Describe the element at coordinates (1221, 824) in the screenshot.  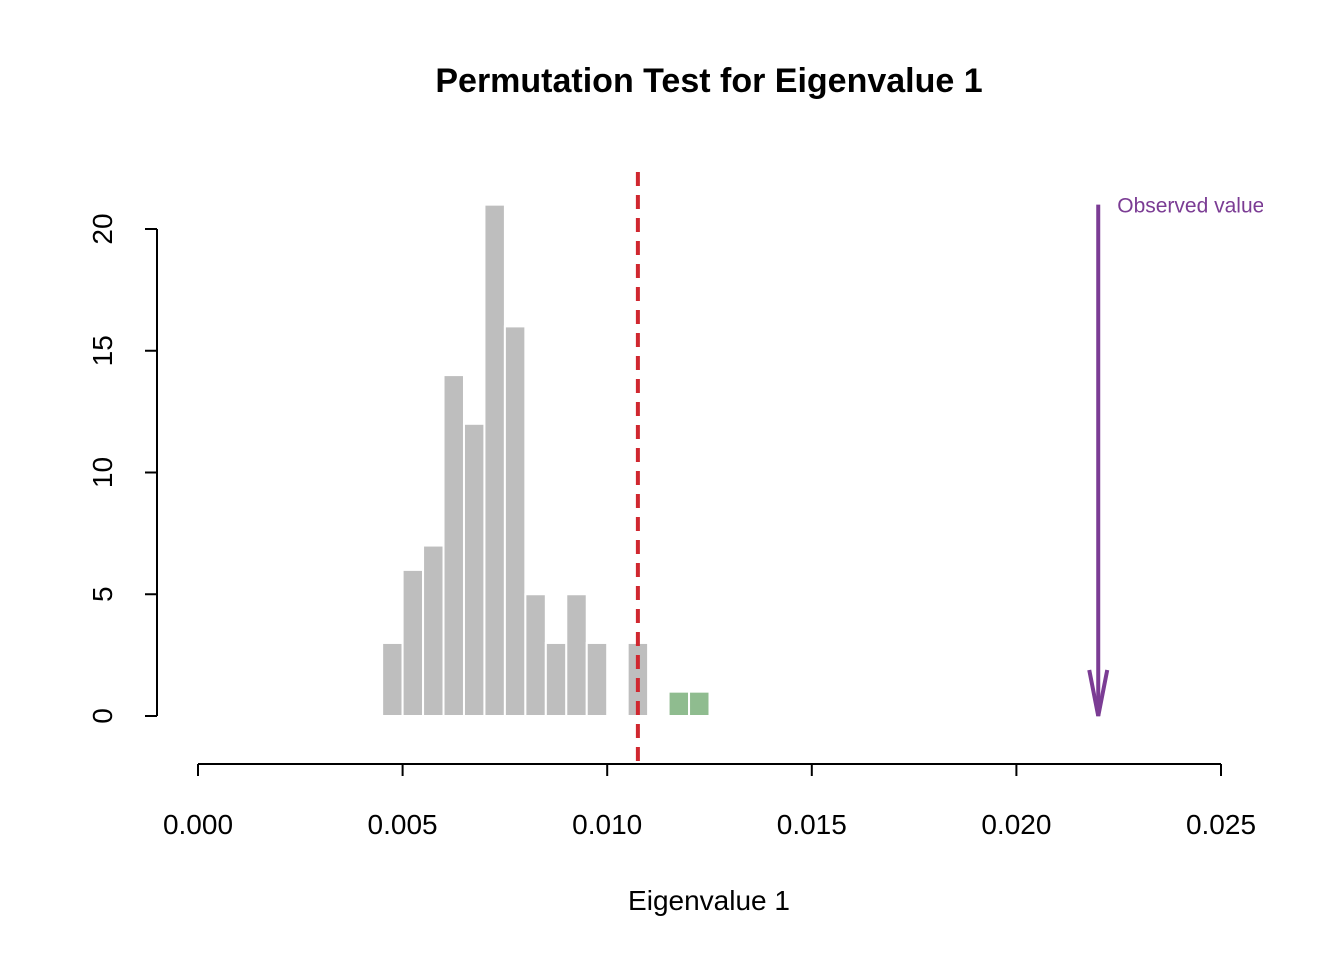
I see `x-tick-label: 0.025` at that location.